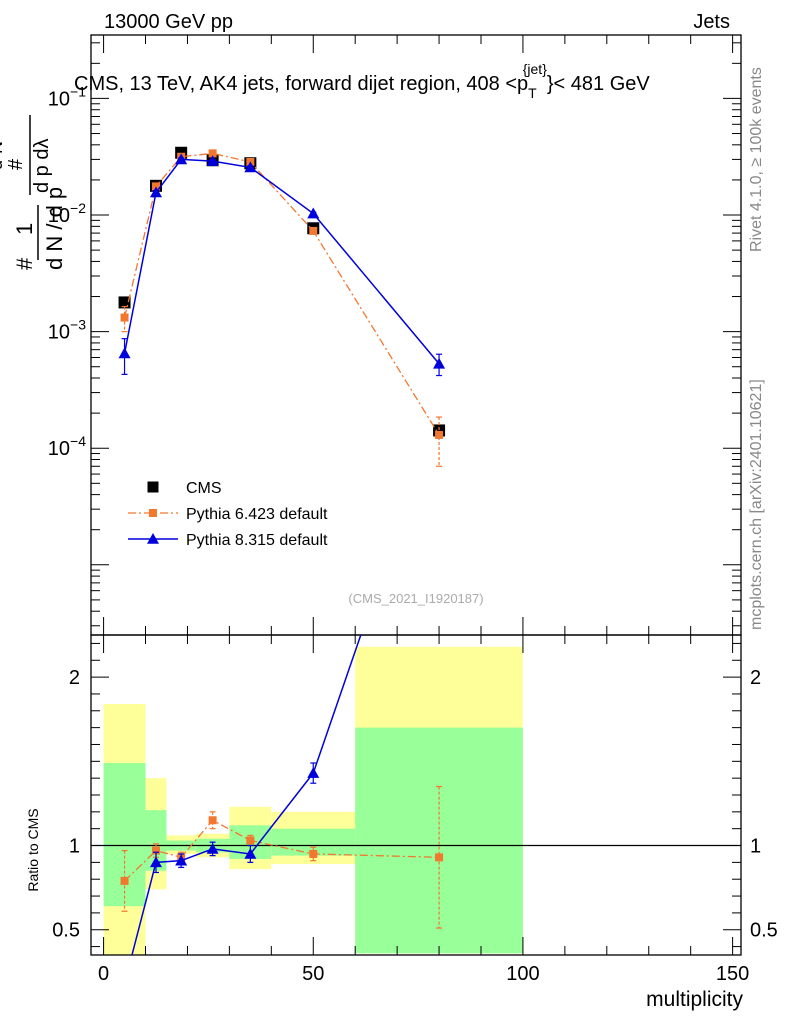 Image resolution: width=786 pixels, height=1029 pixels. I want to click on source-label: mcplots.cern.ch [arXiv:2401.10621], so click(756, 504).